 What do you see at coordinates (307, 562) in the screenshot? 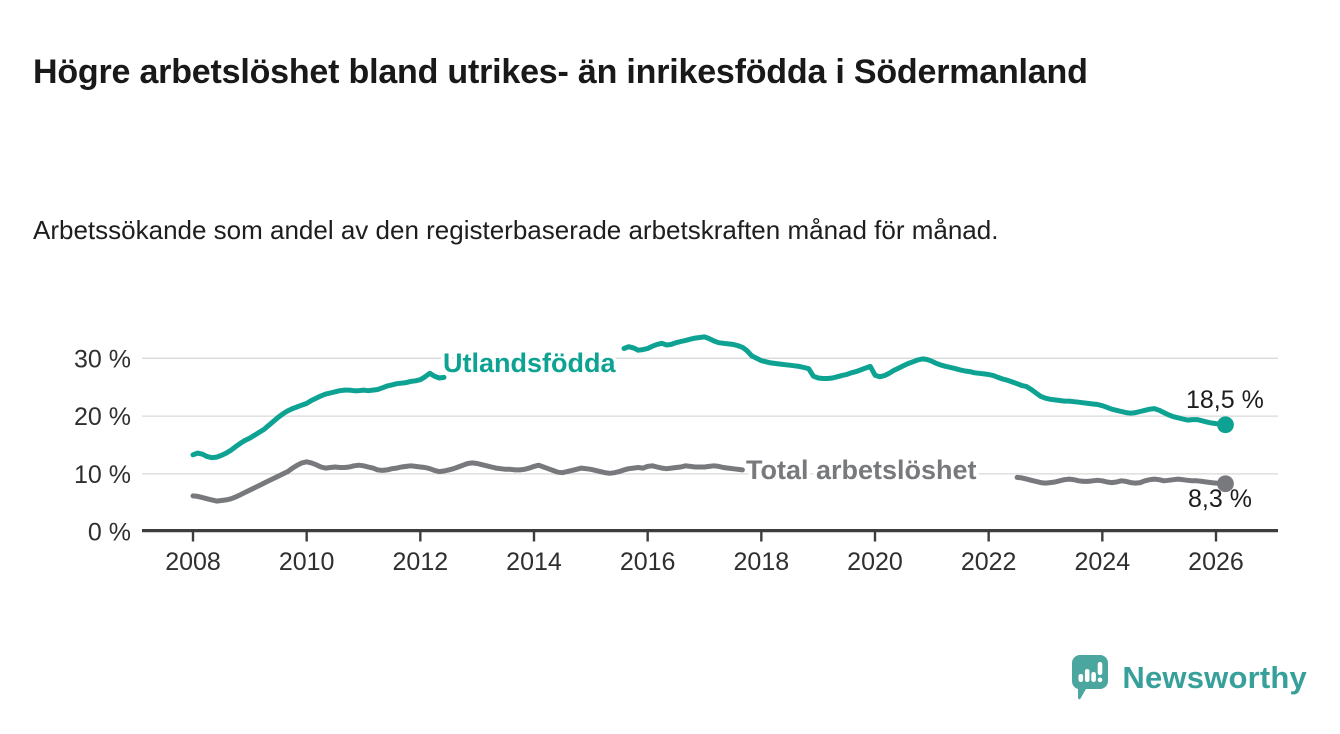
I see `x-tick-label-2010: 2010` at bounding box center [307, 562].